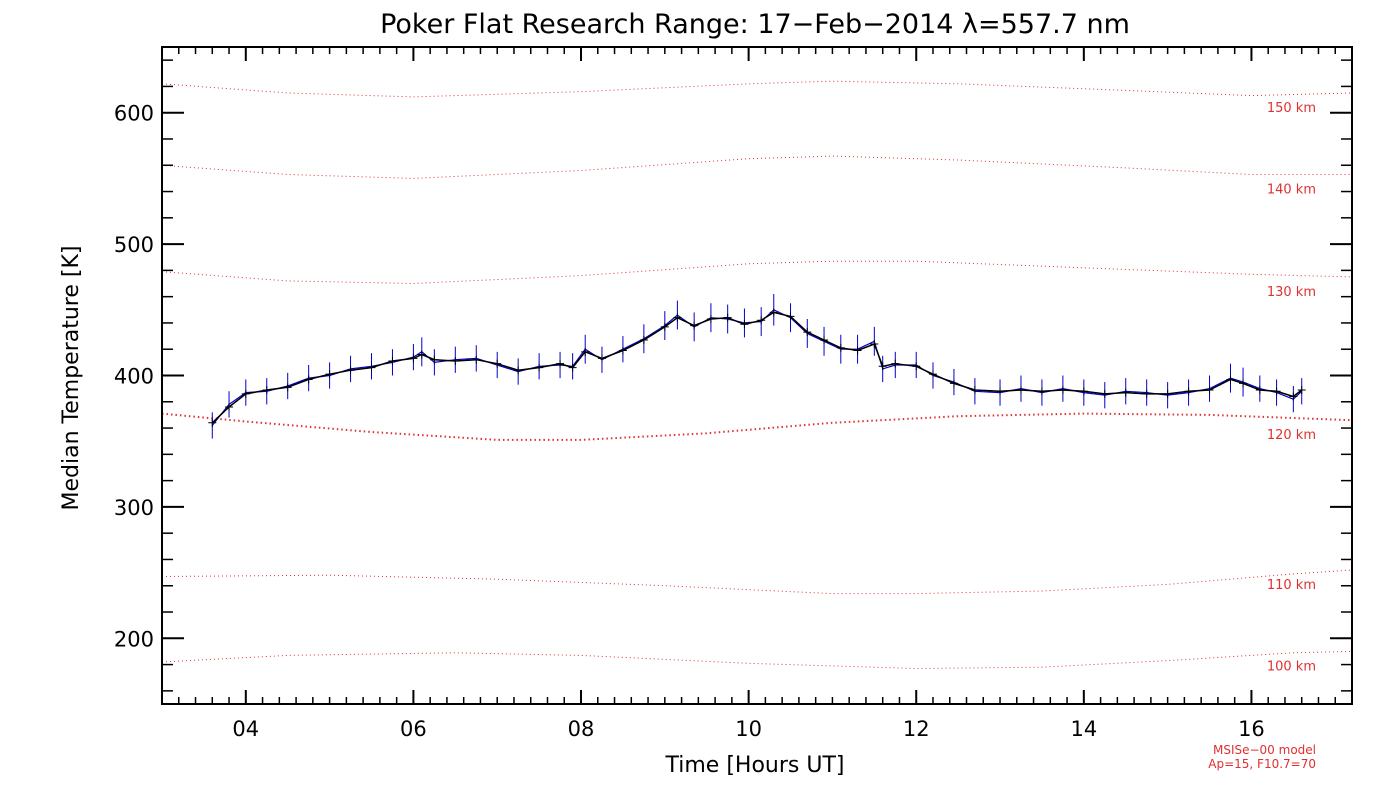  What do you see at coordinates (757, 582) in the screenshot?
I see `model-curve-110-km` at bounding box center [757, 582].